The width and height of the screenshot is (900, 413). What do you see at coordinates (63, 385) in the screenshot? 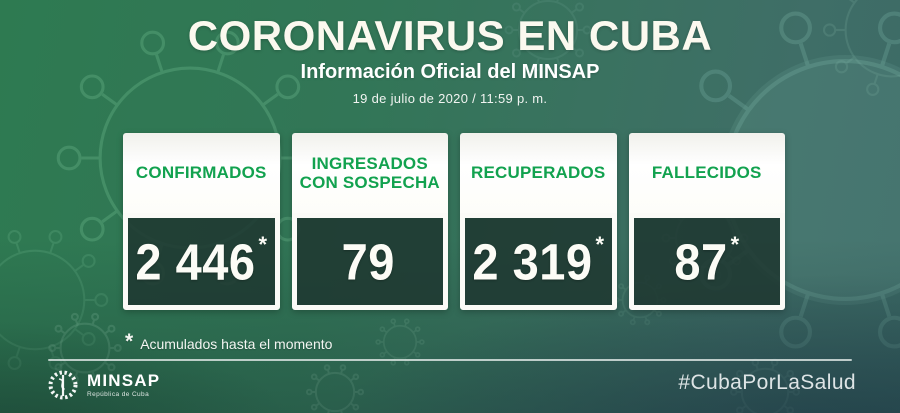
I see `minsap-emblem-icon` at bounding box center [63, 385].